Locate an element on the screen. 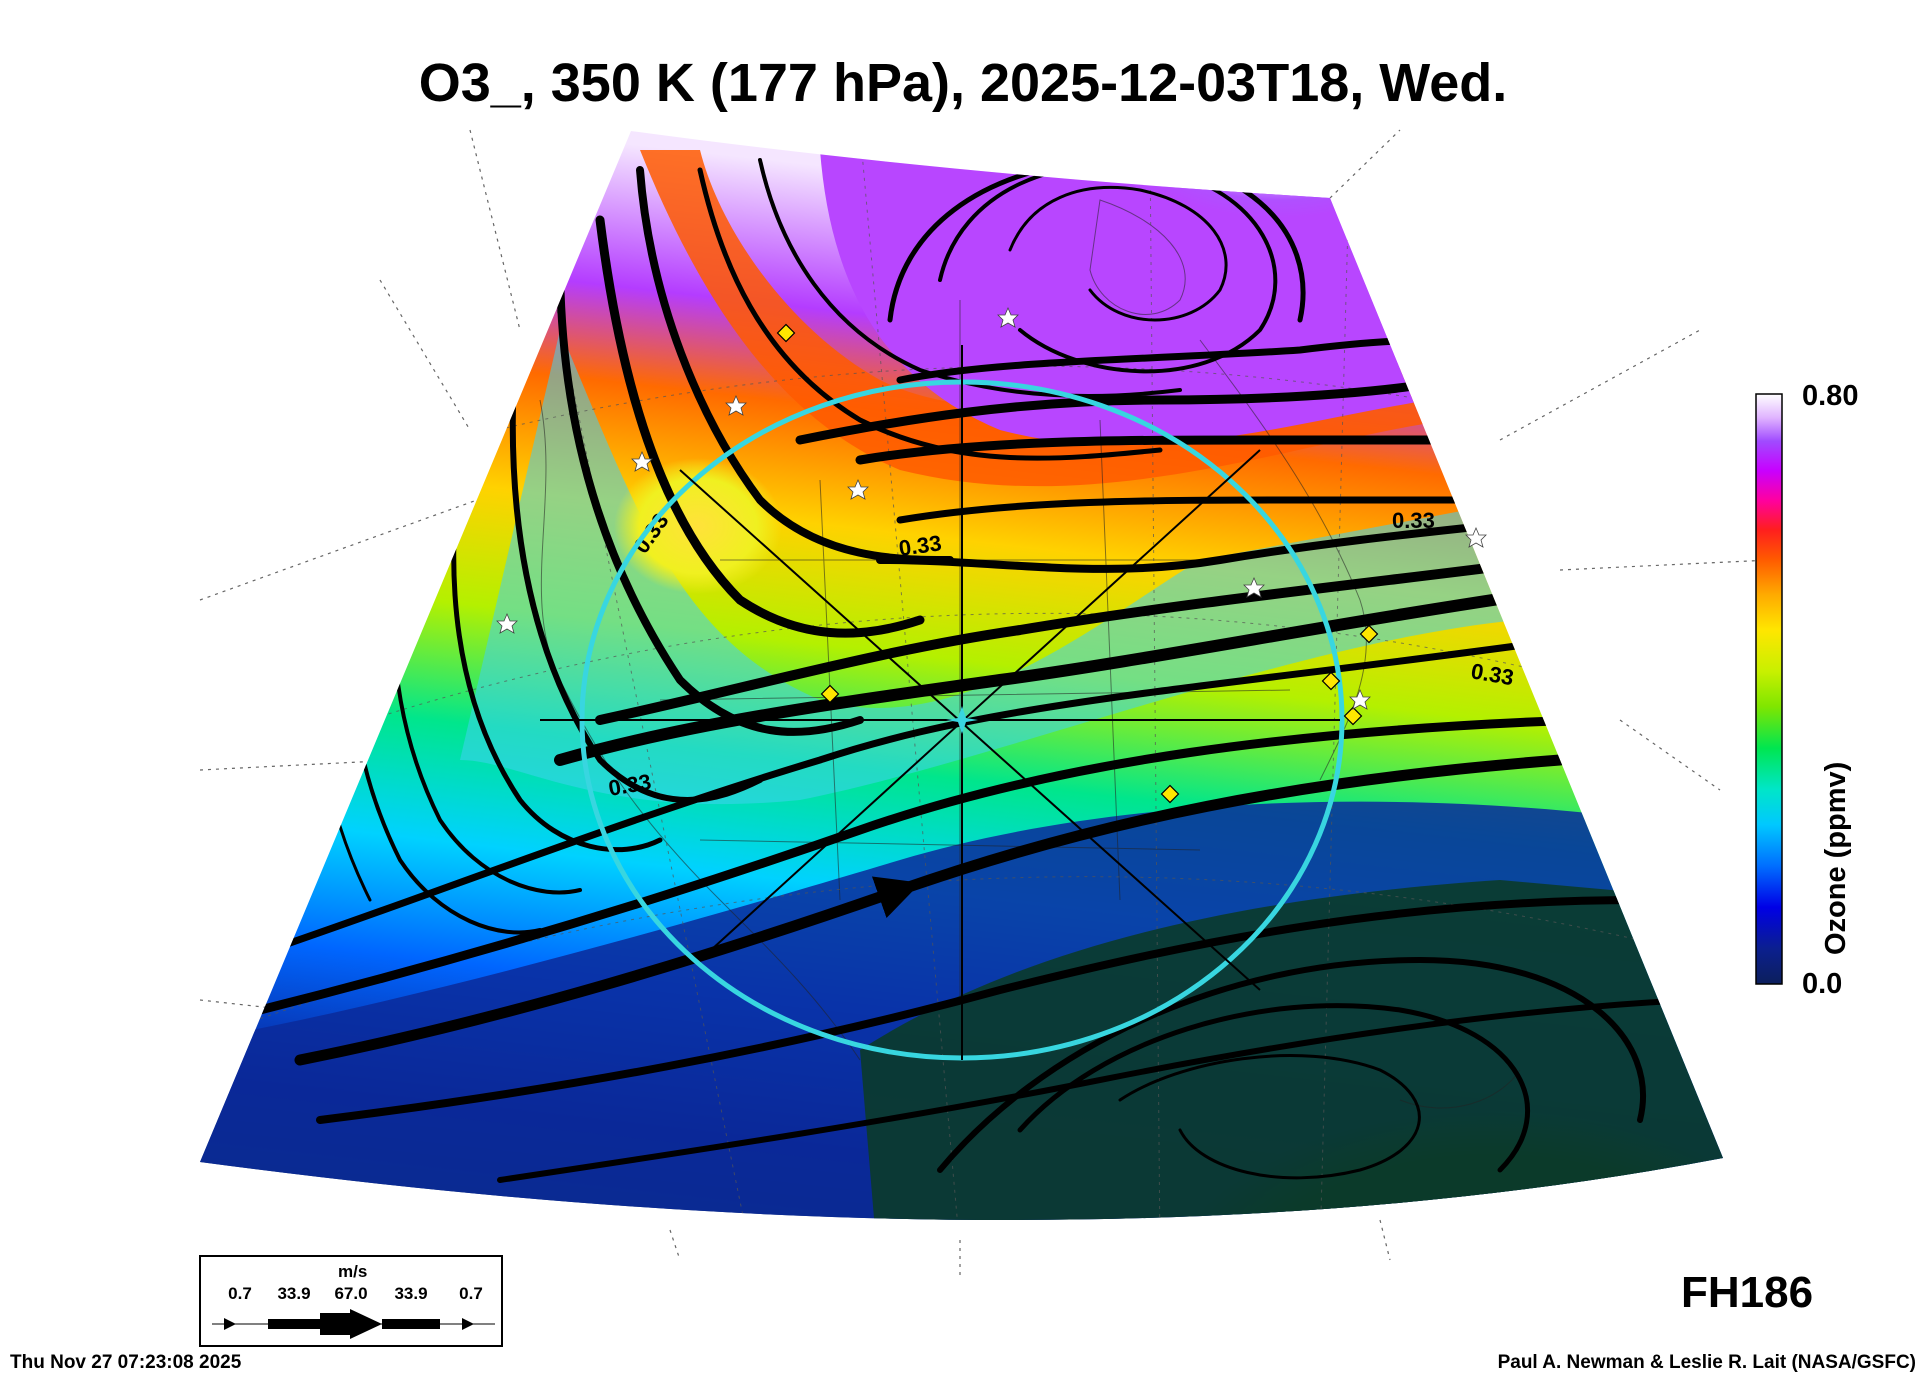 This screenshot has width=1926, height=1394. wind-legend is located at coordinates (351, 1301).